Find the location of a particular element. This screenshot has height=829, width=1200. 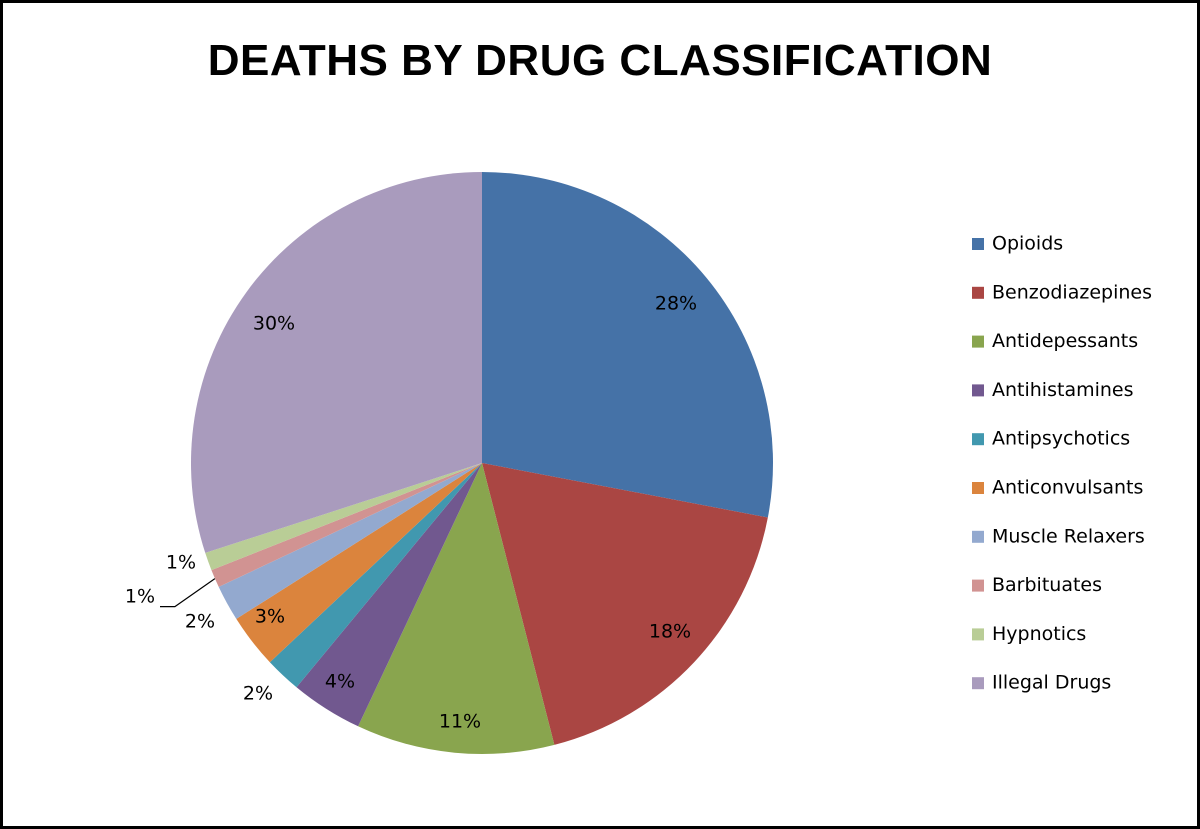

legend-label-antihistamines: Antihistamines is located at coordinates (1063, 390).